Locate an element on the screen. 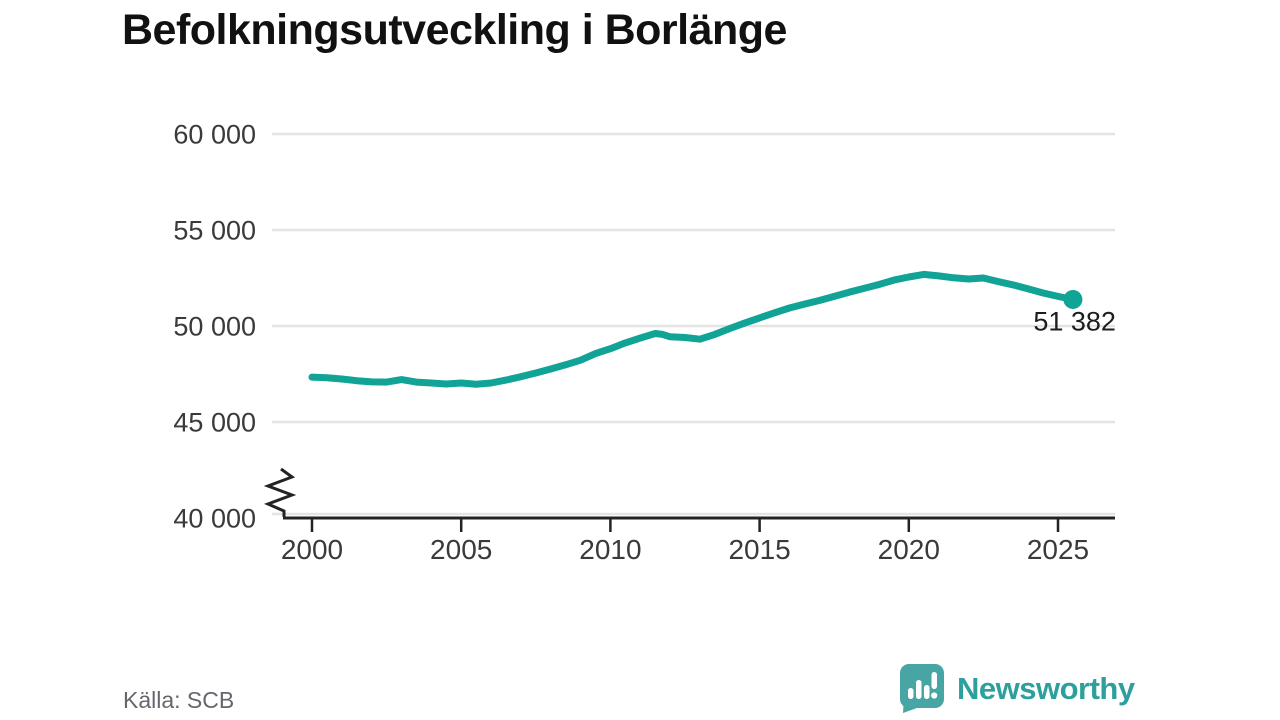 Image resolution: width=1280 pixels, height=720 pixels. x-tick-label: 2025 is located at coordinates (1058, 549).